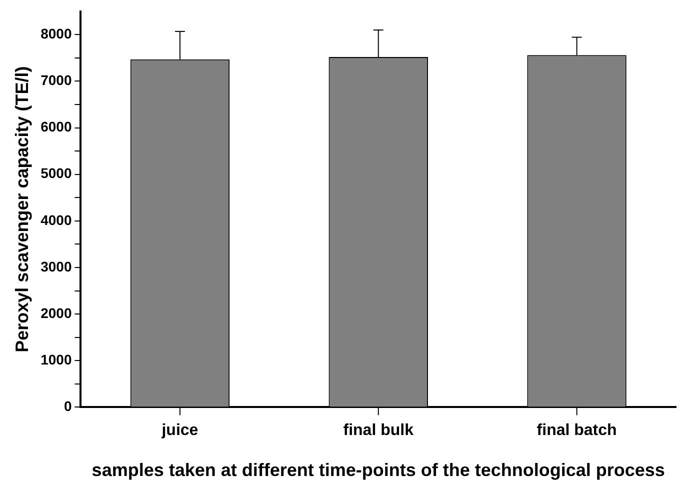 The height and width of the screenshot is (490, 694). I want to click on x-tick-label: juice, so click(179, 431).